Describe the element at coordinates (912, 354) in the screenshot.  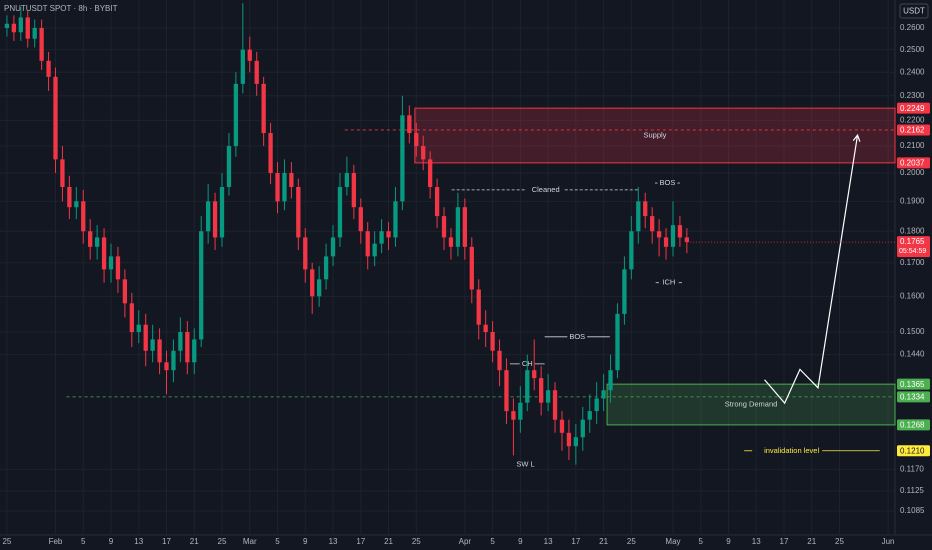
I see `y-tick-label: 0.1440` at that location.